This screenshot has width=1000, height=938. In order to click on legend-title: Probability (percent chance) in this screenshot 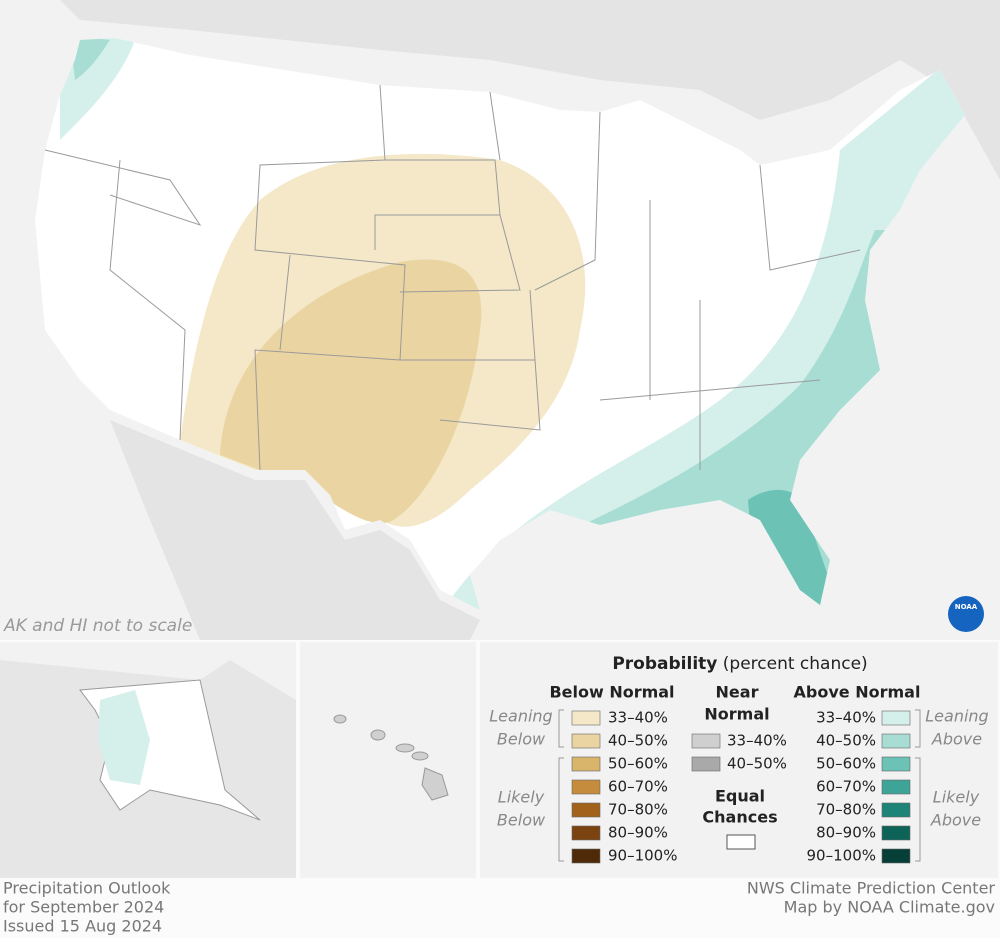, I will do `click(739, 664)`.